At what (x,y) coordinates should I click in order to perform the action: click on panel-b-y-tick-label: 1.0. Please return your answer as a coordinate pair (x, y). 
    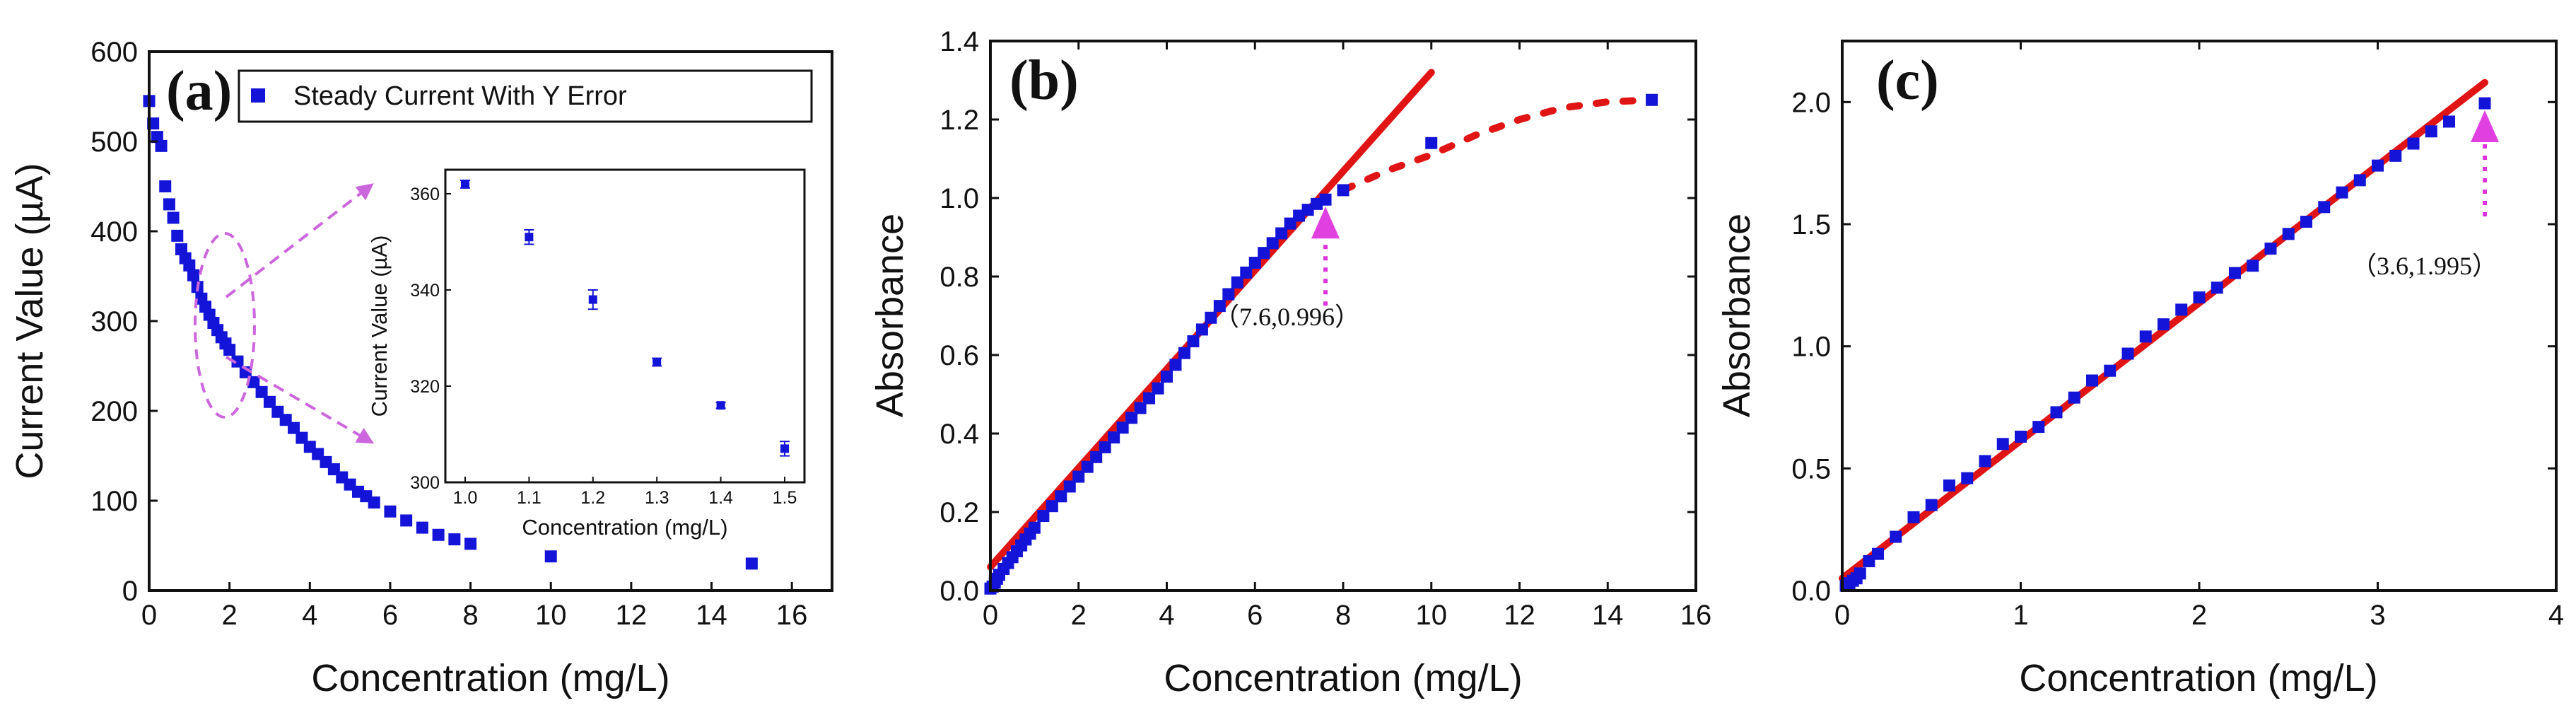
    Looking at the image, I should click on (959, 199).